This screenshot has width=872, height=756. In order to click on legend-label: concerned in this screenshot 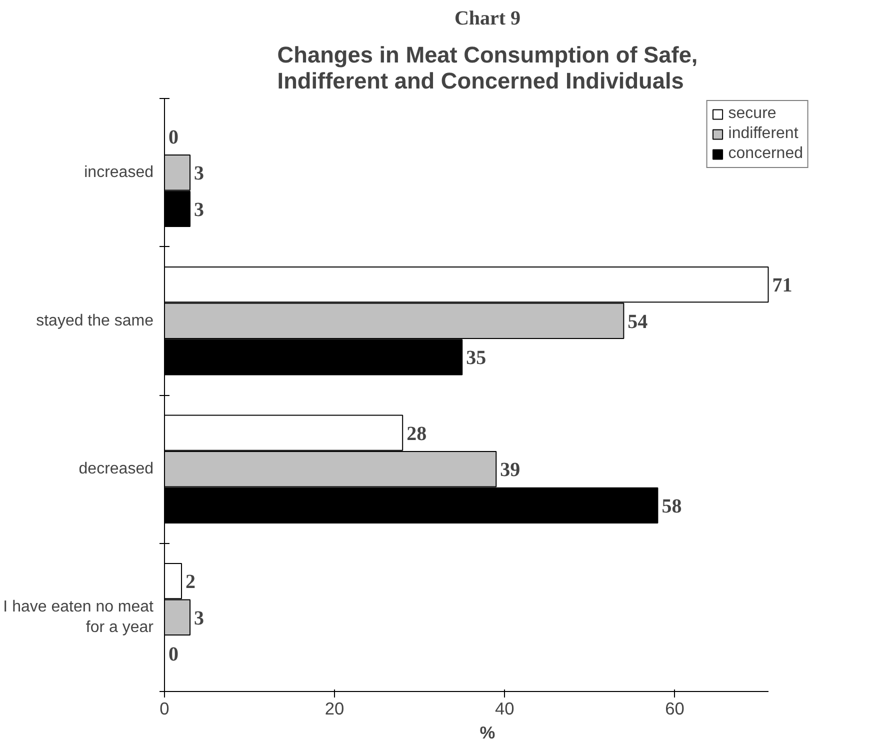, I will do `click(765, 154)`.